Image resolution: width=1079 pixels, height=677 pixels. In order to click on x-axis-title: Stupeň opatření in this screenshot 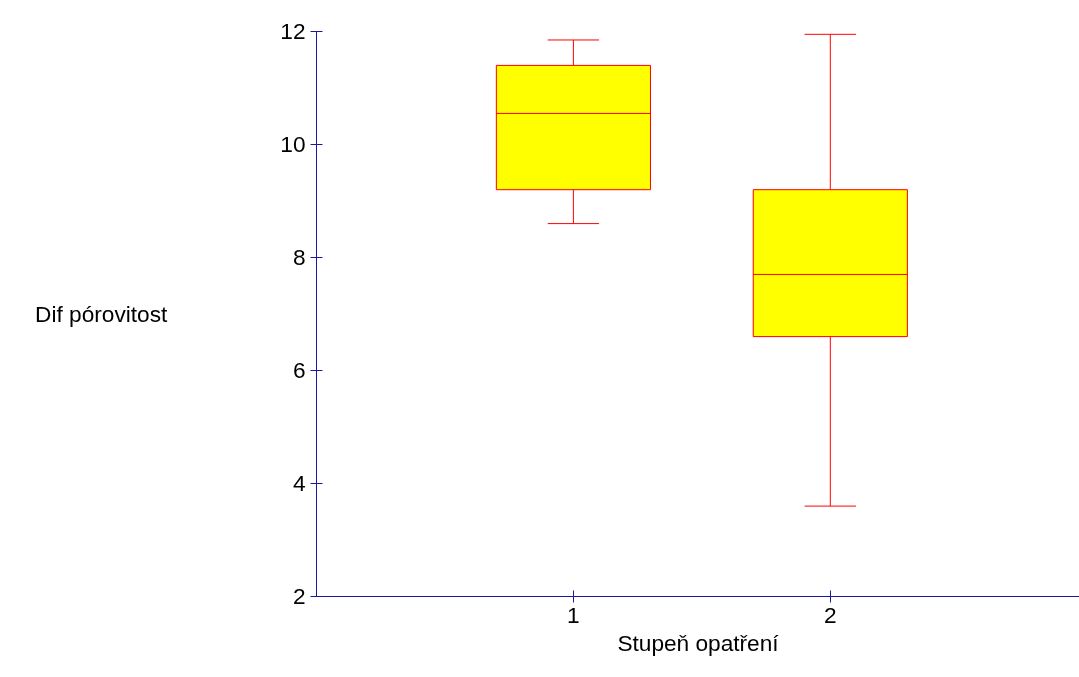, I will do `click(698, 642)`.